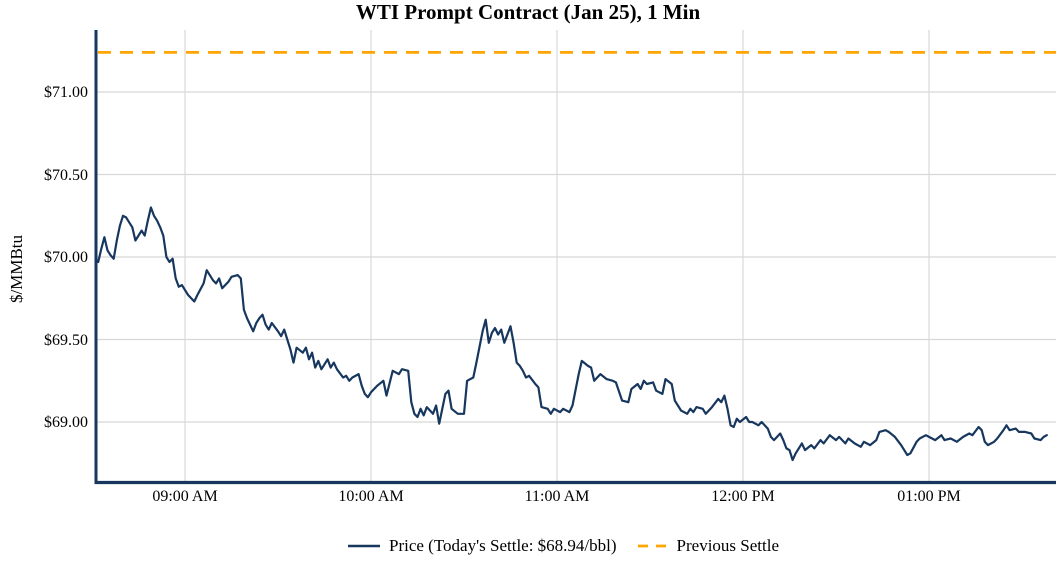 The height and width of the screenshot is (576, 1056). Describe the element at coordinates (557, 496) in the screenshot. I see `x-tick-label: 11:00 AM` at that location.